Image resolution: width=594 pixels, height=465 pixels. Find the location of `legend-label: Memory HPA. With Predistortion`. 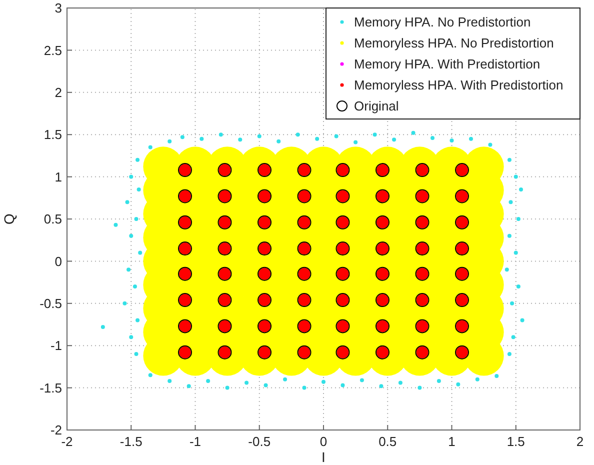

legend-label: Memory HPA. With Predistortion is located at coordinates (447, 64).